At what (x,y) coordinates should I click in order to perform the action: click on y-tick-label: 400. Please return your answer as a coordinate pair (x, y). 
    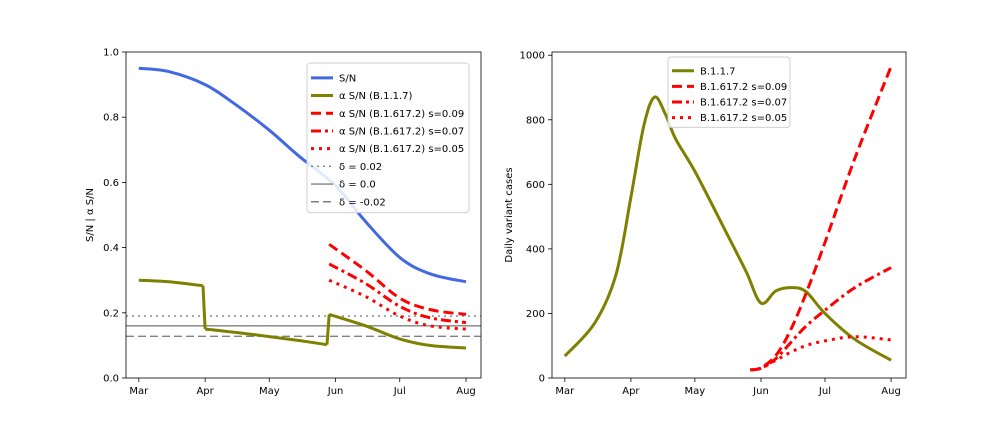
    Looking at the image, I should click on (535, 249).